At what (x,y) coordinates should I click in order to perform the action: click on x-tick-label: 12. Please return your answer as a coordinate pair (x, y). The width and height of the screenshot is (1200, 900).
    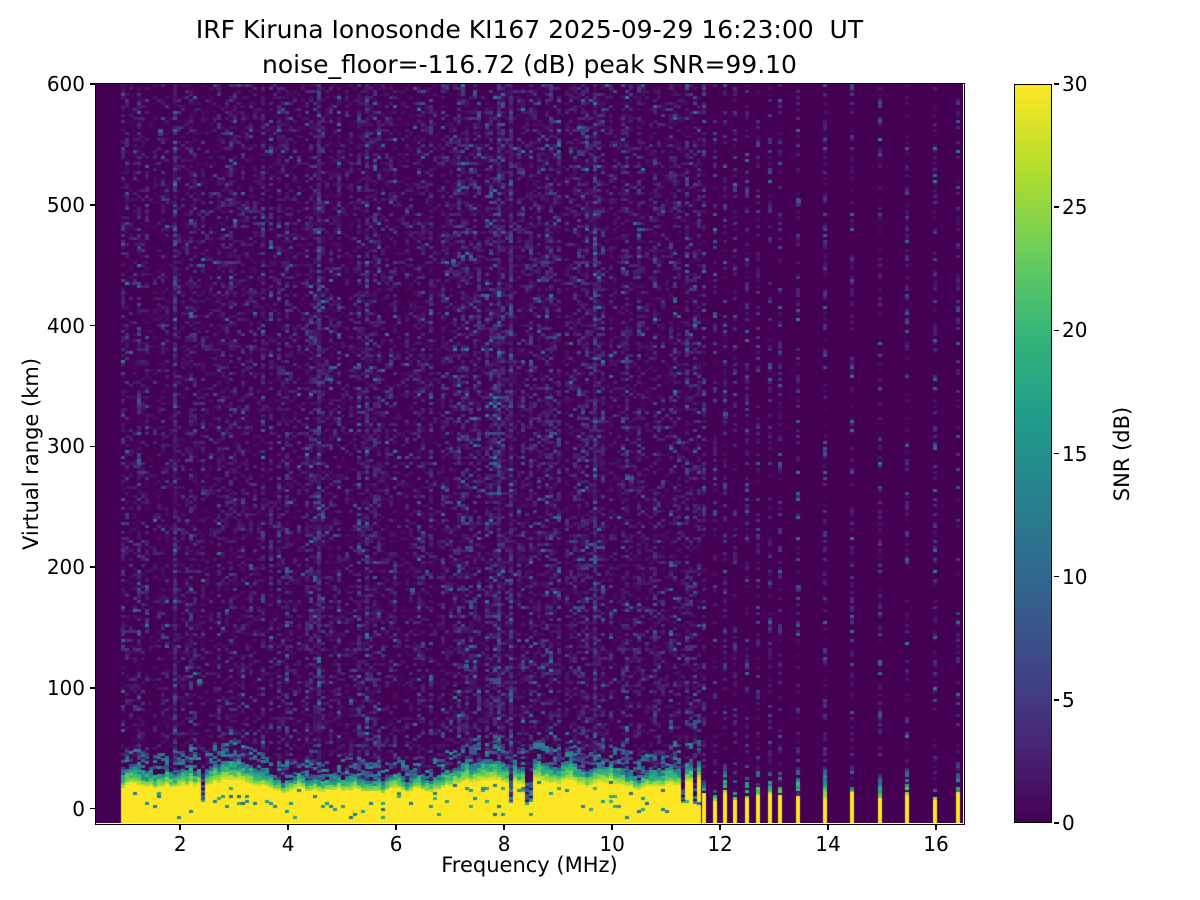
    Looking at the image, I should click on (720, 844).